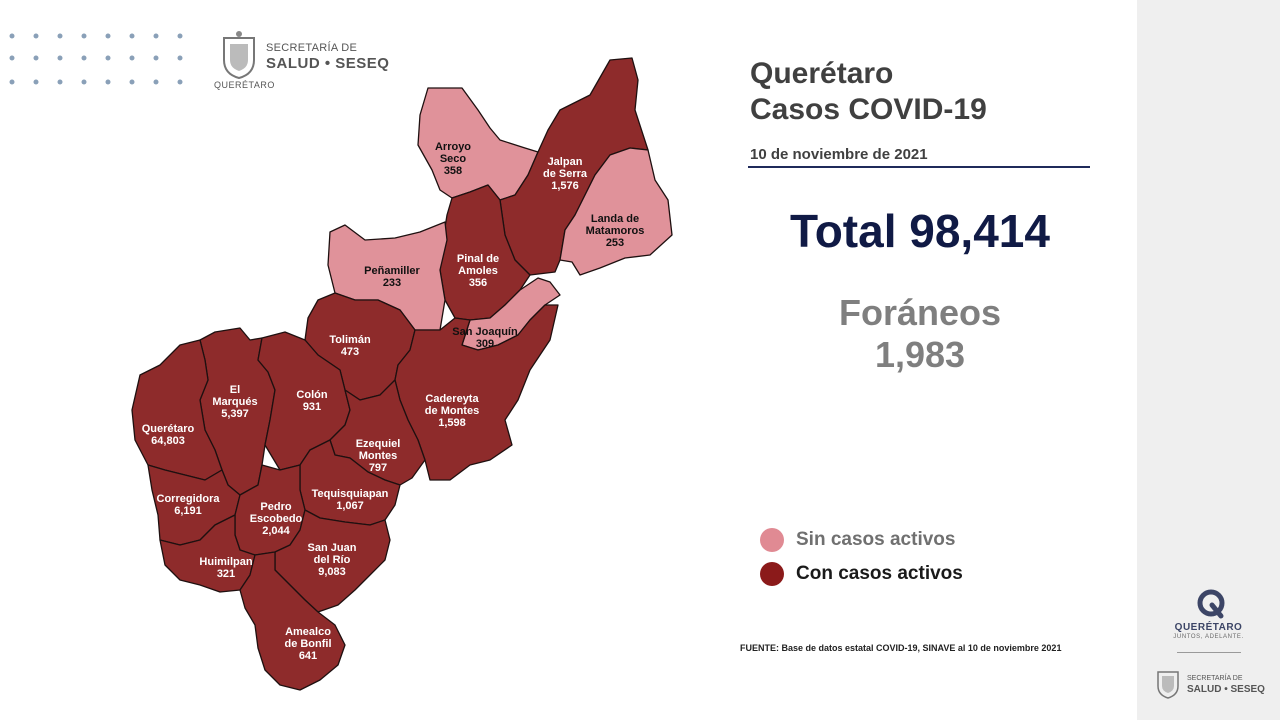  What do you see at coordinates (1226, 689) in the screenshot?
I see `right-panel-logo-line2: SALUD • SESEQ` at bounding box center [1226, 689].